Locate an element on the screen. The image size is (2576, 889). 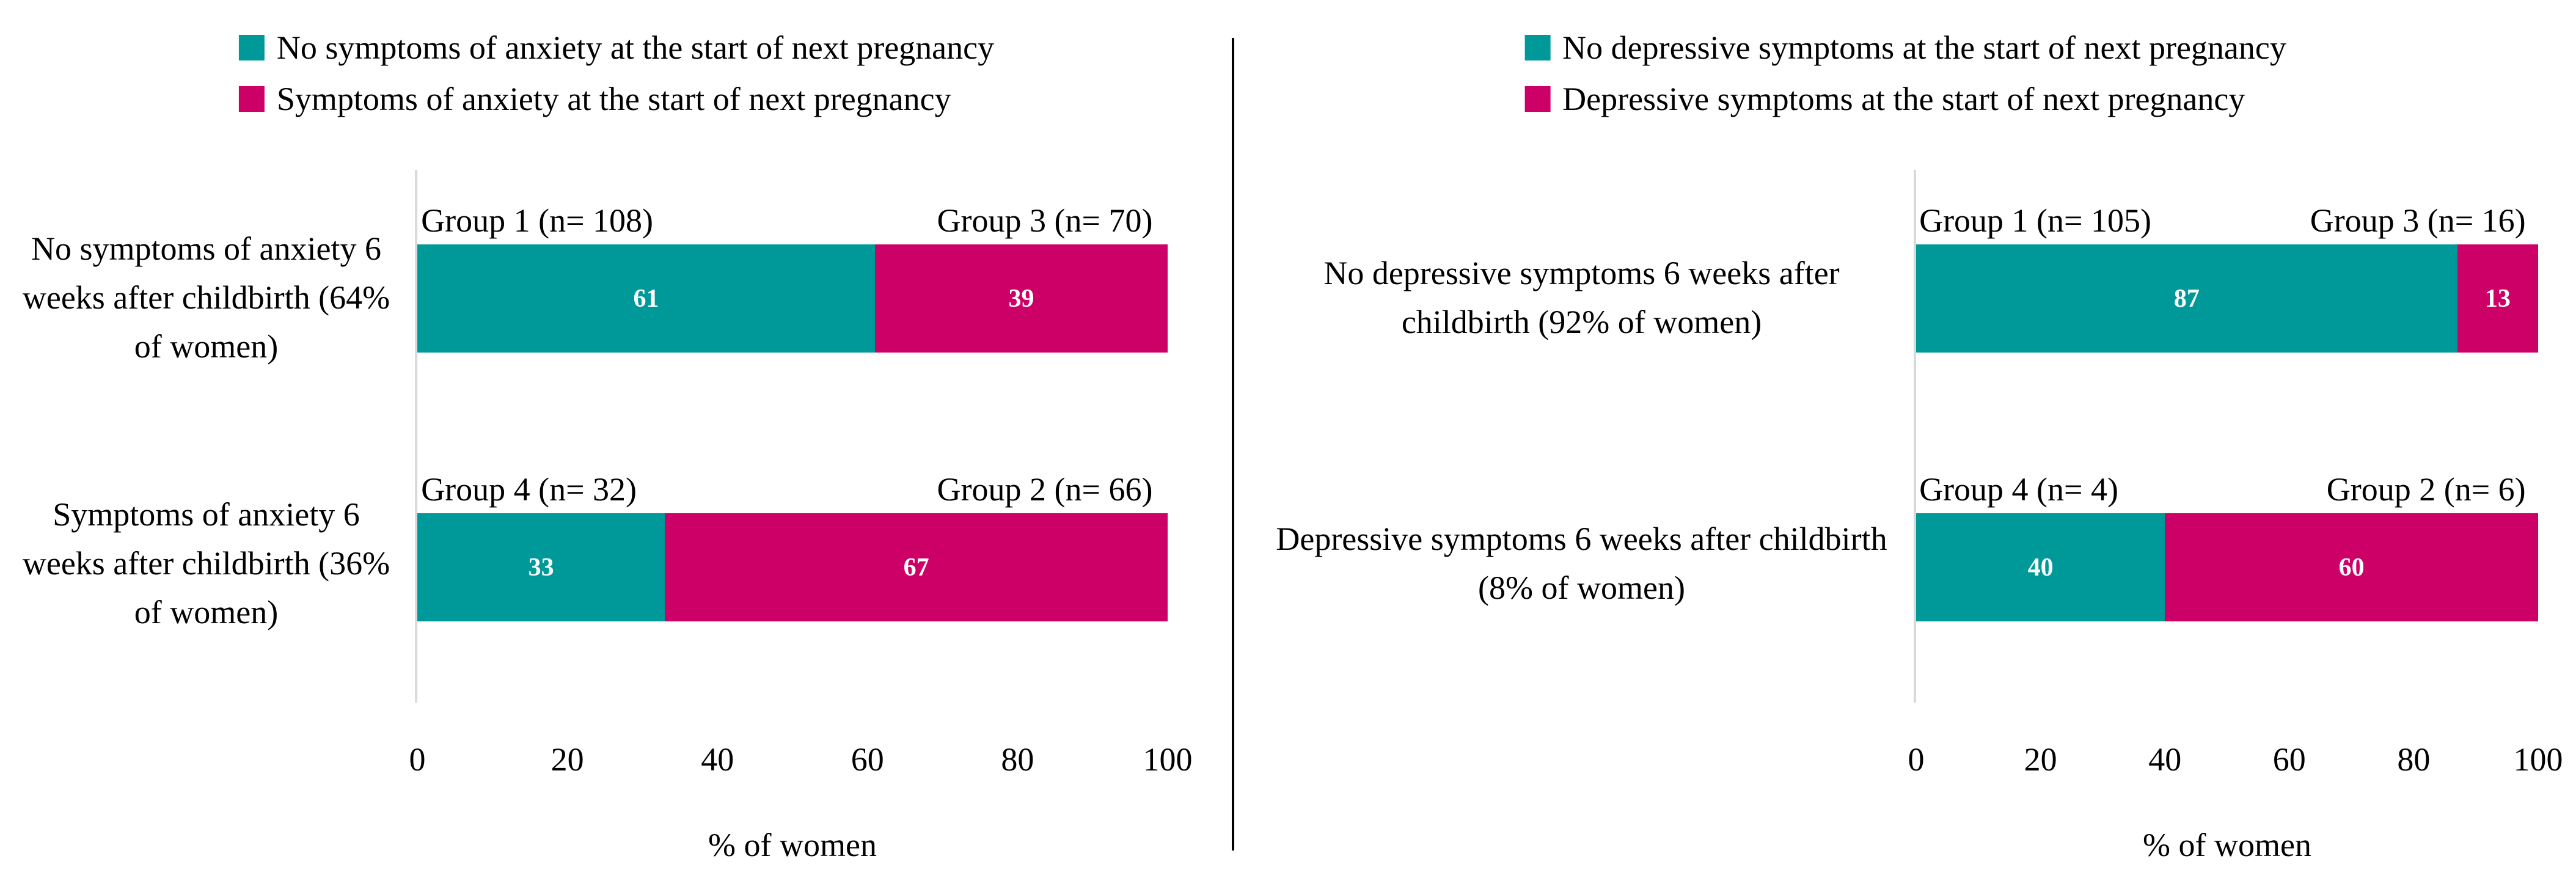
segment-value-label: 13 is located at coordinates (2497, 298).